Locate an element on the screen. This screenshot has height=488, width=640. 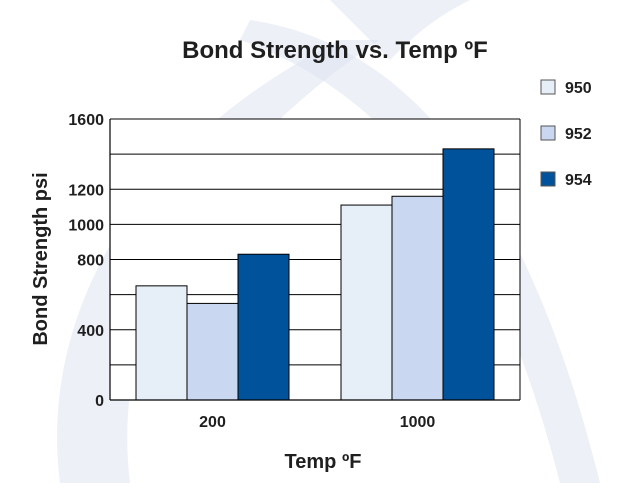
legend: 950 952 954 is located at coordinates (566, 134).